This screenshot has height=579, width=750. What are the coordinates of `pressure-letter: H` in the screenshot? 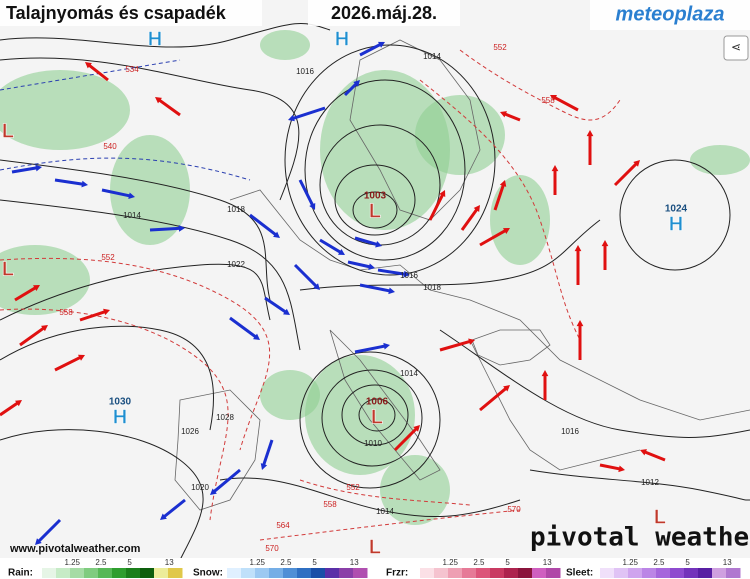 It's located at (342, 39).